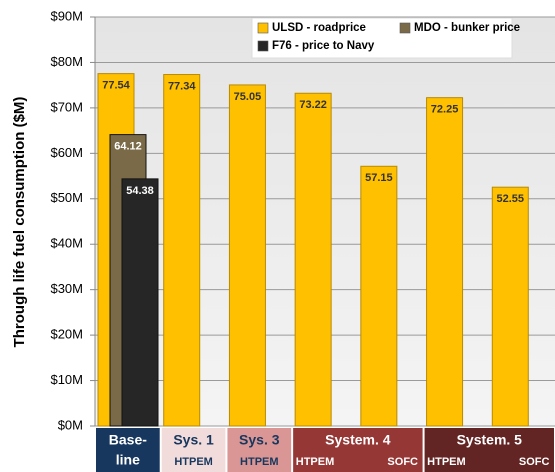 The width and height of the screenshot is (555, 472). I want to click on y-tick-label: $90M, so click(66, 15).